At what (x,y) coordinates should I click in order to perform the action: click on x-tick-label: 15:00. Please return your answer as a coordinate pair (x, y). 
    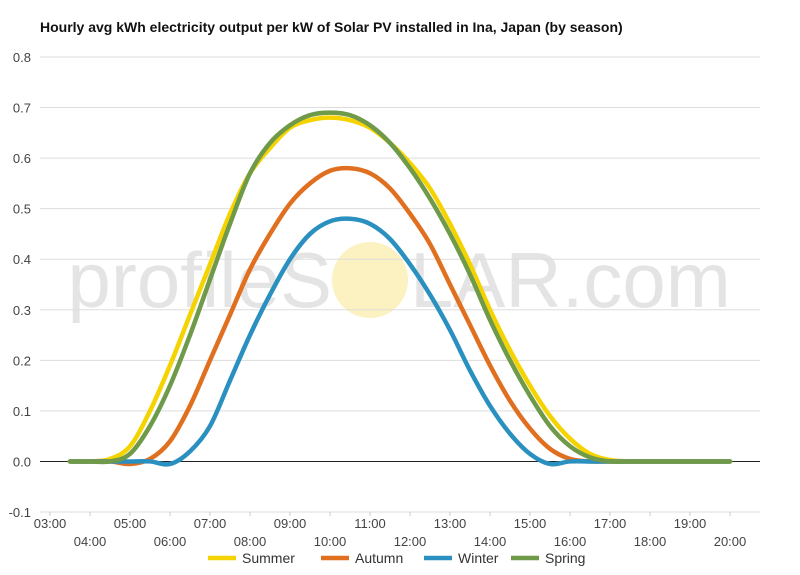
    Looking at the image, I should click on (530, 523).